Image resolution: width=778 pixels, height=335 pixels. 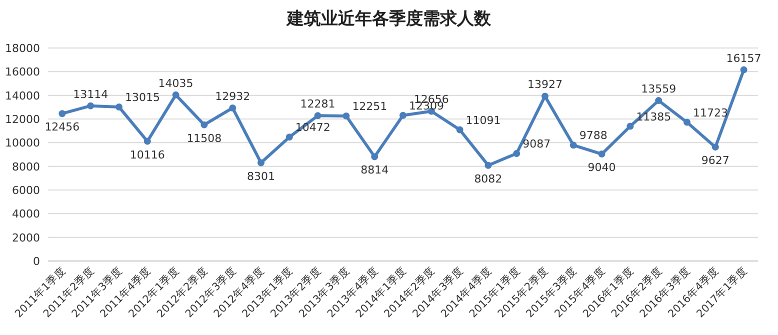 I want to click on data-label: 12932, so click(x=232, y=96).